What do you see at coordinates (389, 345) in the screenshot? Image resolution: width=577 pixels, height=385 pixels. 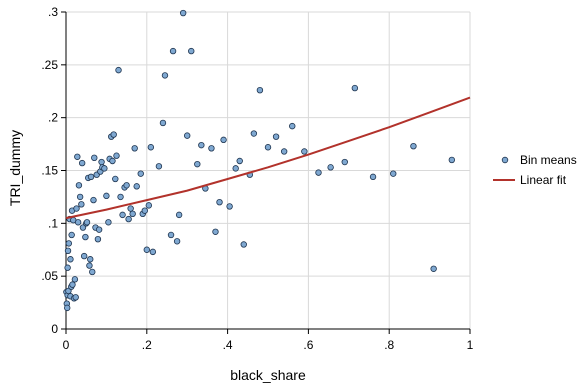 I see `x-tick-label-4: .8` at bounding box center [389, 345].